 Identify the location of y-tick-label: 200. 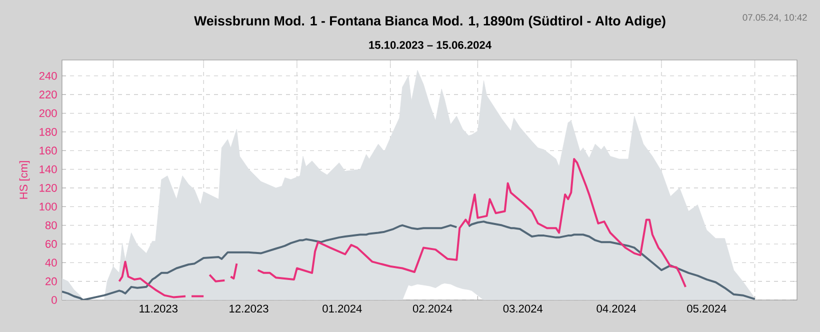
(48, 113).